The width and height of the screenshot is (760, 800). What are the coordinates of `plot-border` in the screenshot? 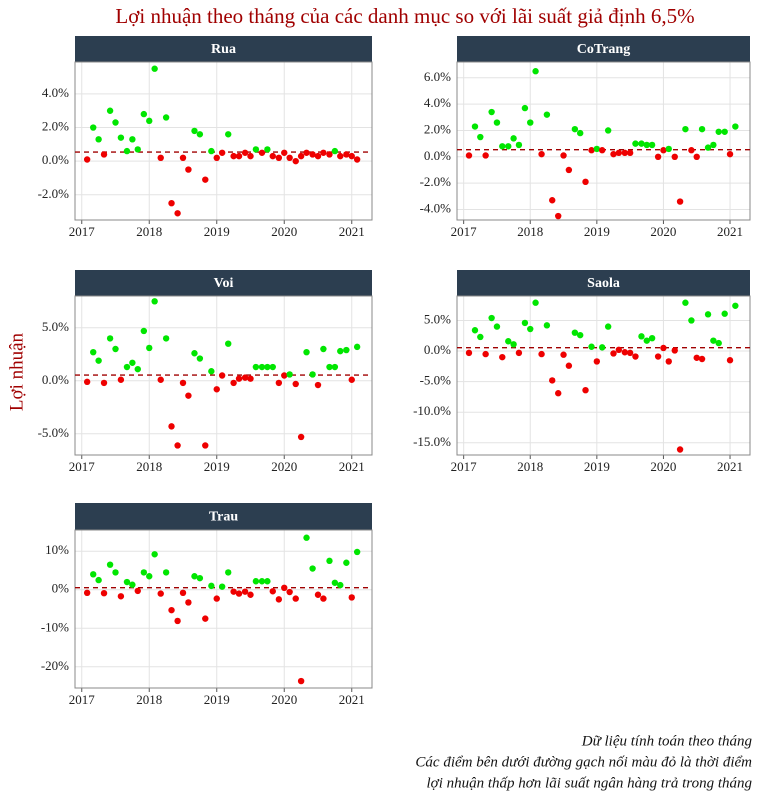 It's located at (223, 609).